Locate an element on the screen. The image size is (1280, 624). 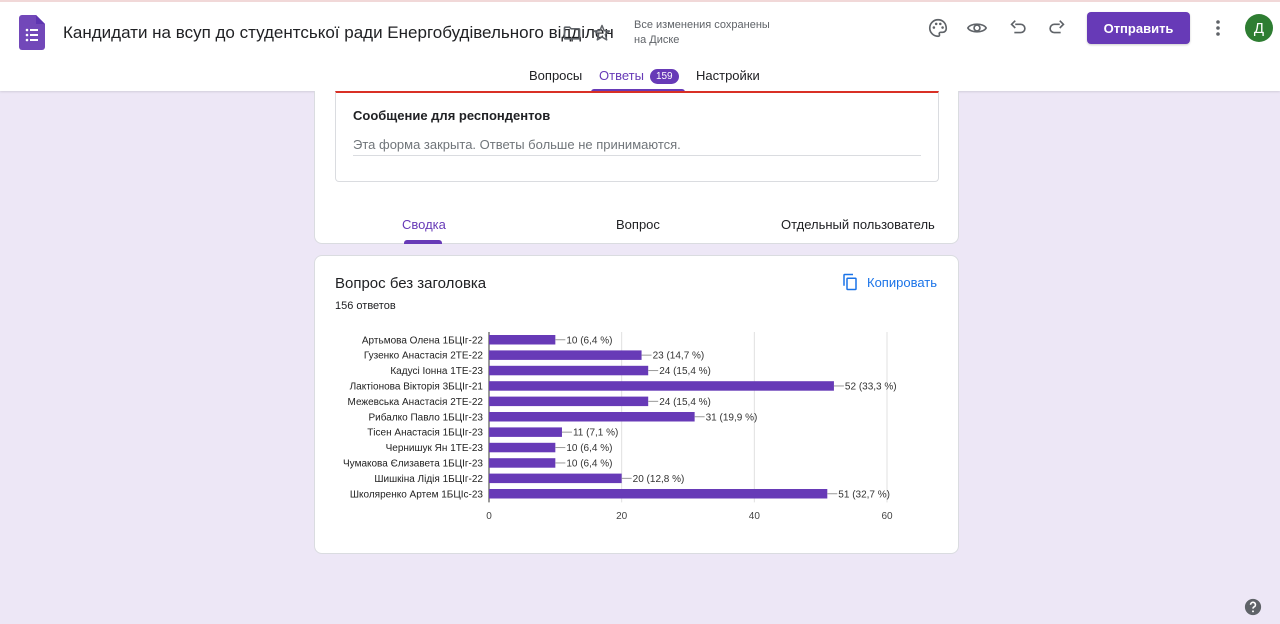
data-label: 31 (19,9 %) is located at coordinates (732, 417).